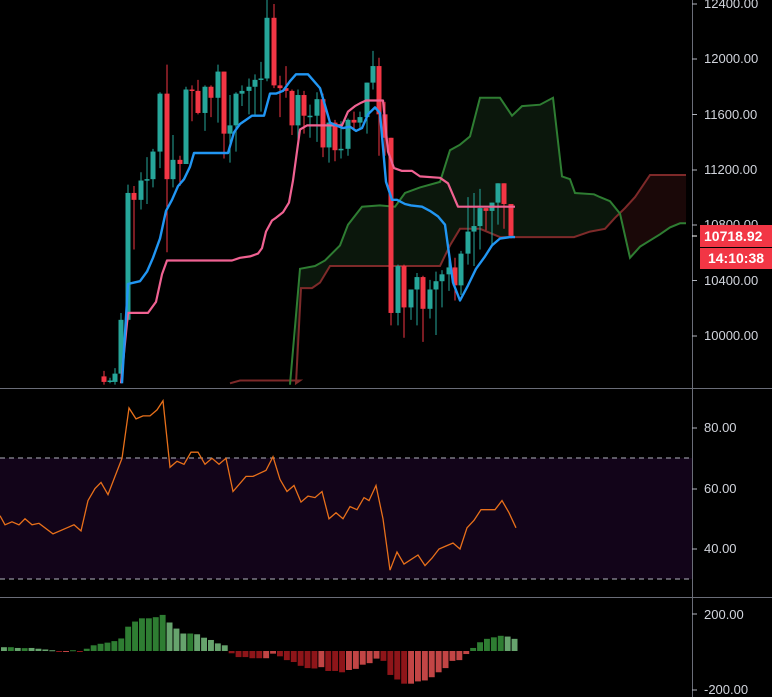  Describe the element at coordinates (736, 236) in the screenshot. I see `last-price-tag: 10718.92` at that location.